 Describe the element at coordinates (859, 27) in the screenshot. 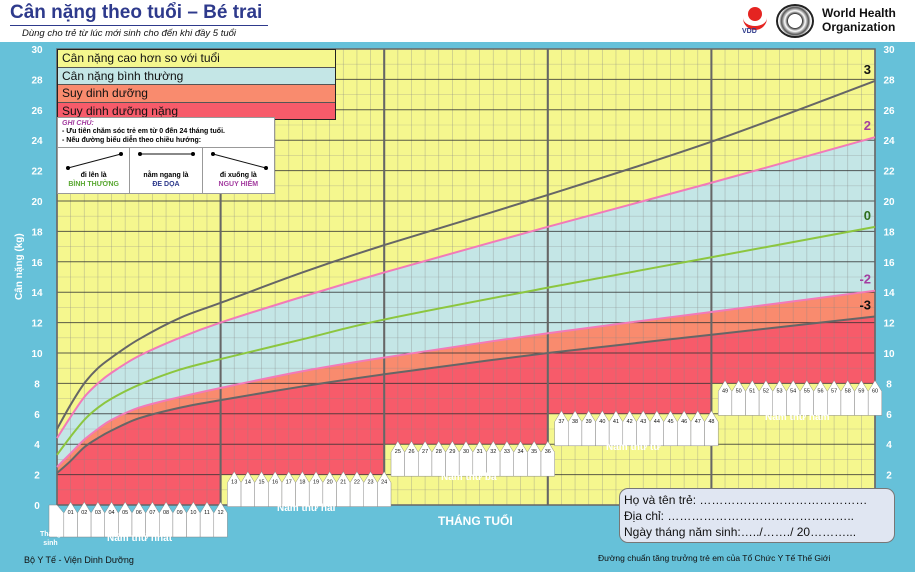

I see `who-name-line2: Organization` at that location.